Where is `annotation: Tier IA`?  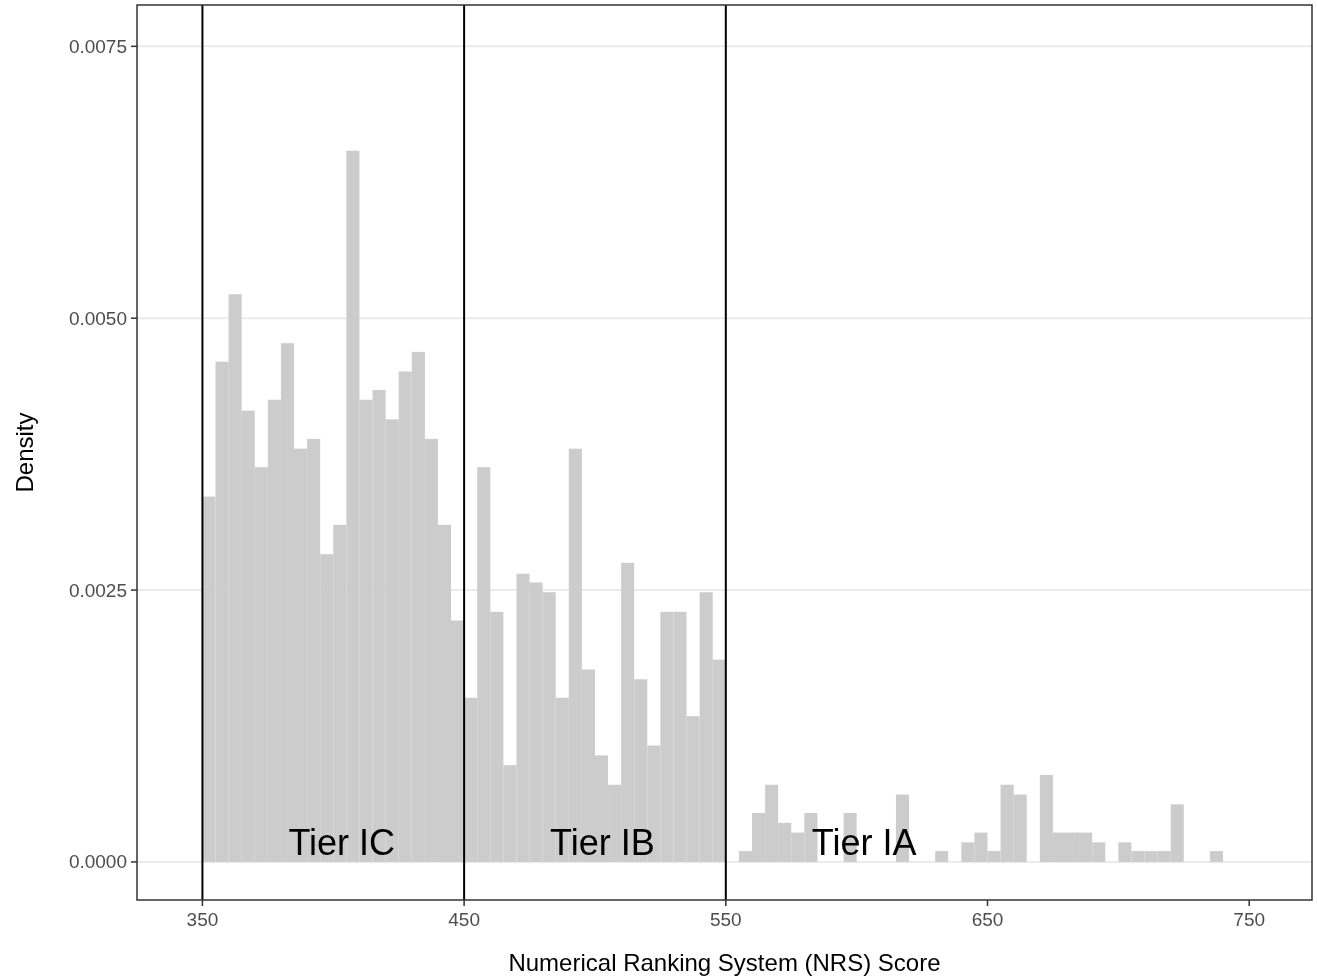 annotation: Tier IA is located at coordinates (864, 843).